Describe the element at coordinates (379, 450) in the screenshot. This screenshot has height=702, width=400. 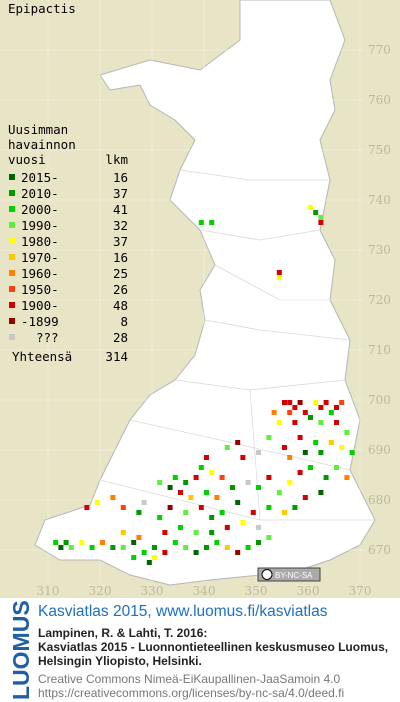
I see `y-tick-label: 690` at that location.